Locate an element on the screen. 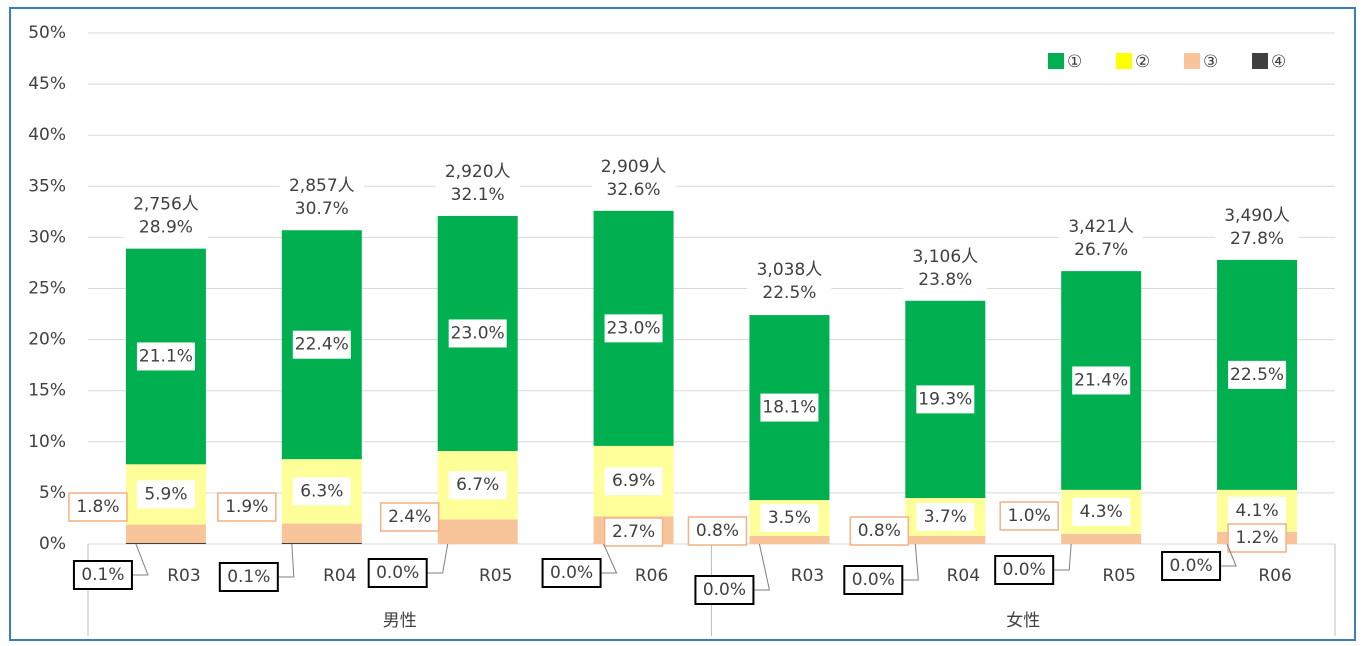 This screenshot has height=646, width=1365. count-label: 2,756人 is located at coordinates (166, 205).